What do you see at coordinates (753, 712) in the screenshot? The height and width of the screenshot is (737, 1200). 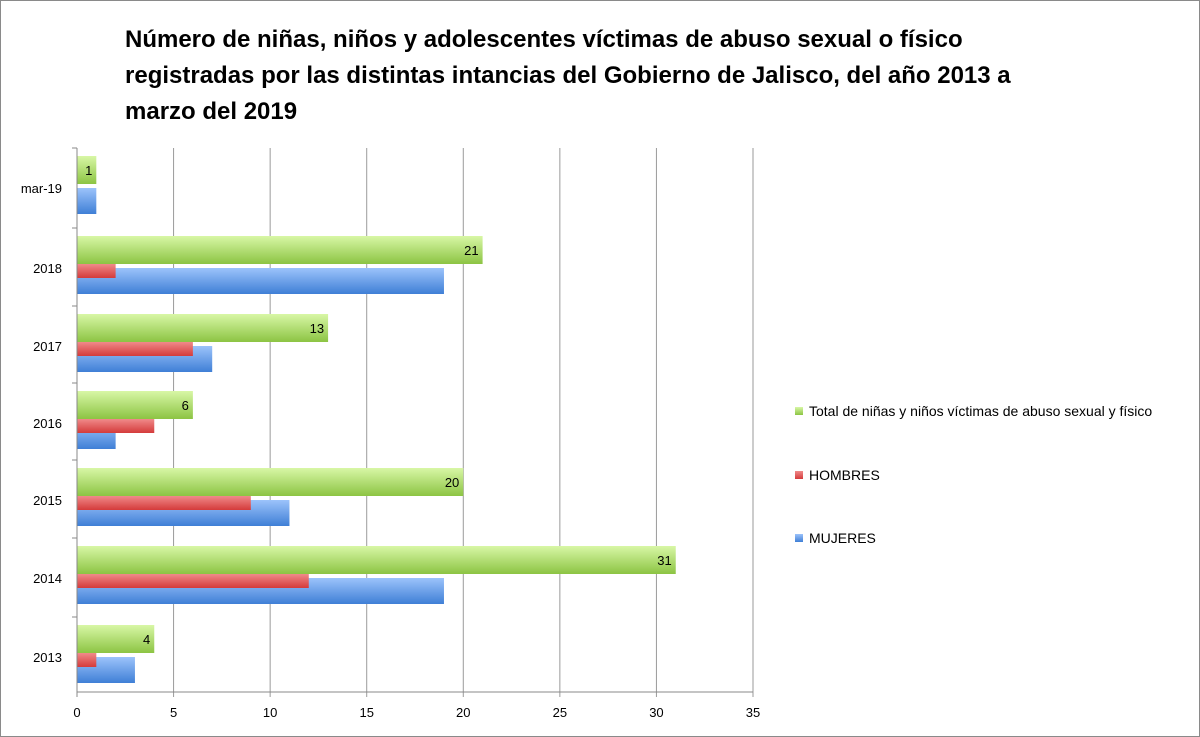 I see `x-tick-label: 35` at bounding box center [753, 712].